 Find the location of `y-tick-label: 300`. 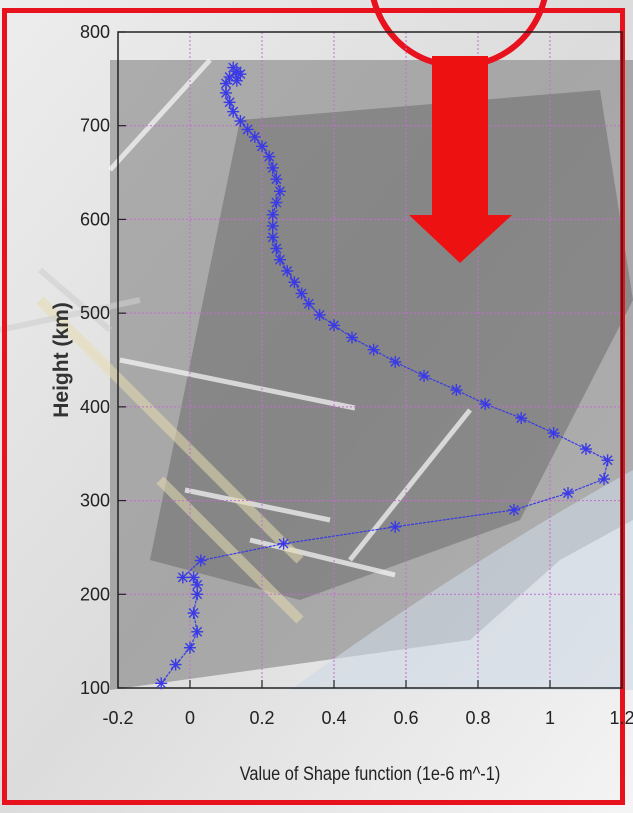

y-tick-label: 300 is located at coordinates (95, 501).